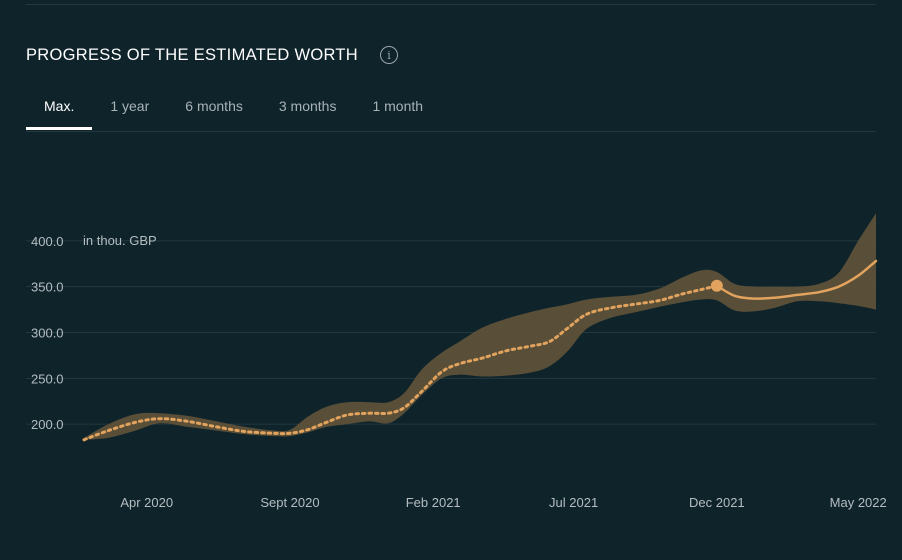 The image size is (902, 560). I want to click on time-range-tabs: Max. 1 year 6 months 3 months 1 month, so click(451, 110).